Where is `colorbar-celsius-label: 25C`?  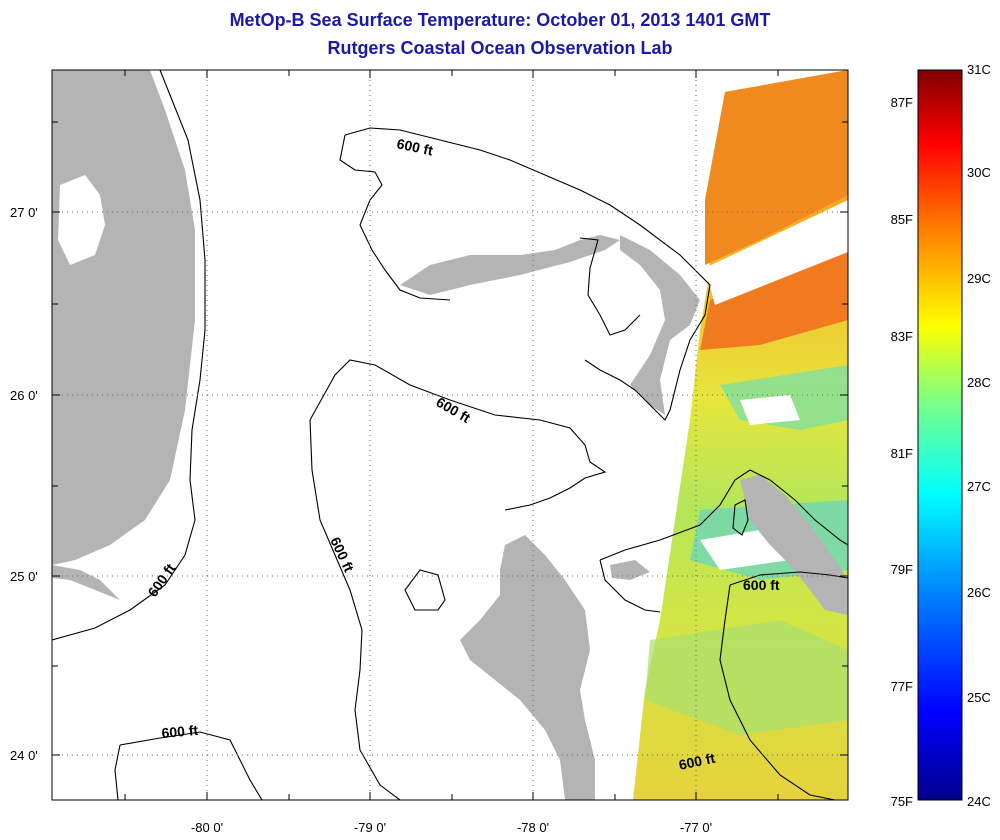
colorbar-celsius-label: 25C is located at coordinates (979, 697).